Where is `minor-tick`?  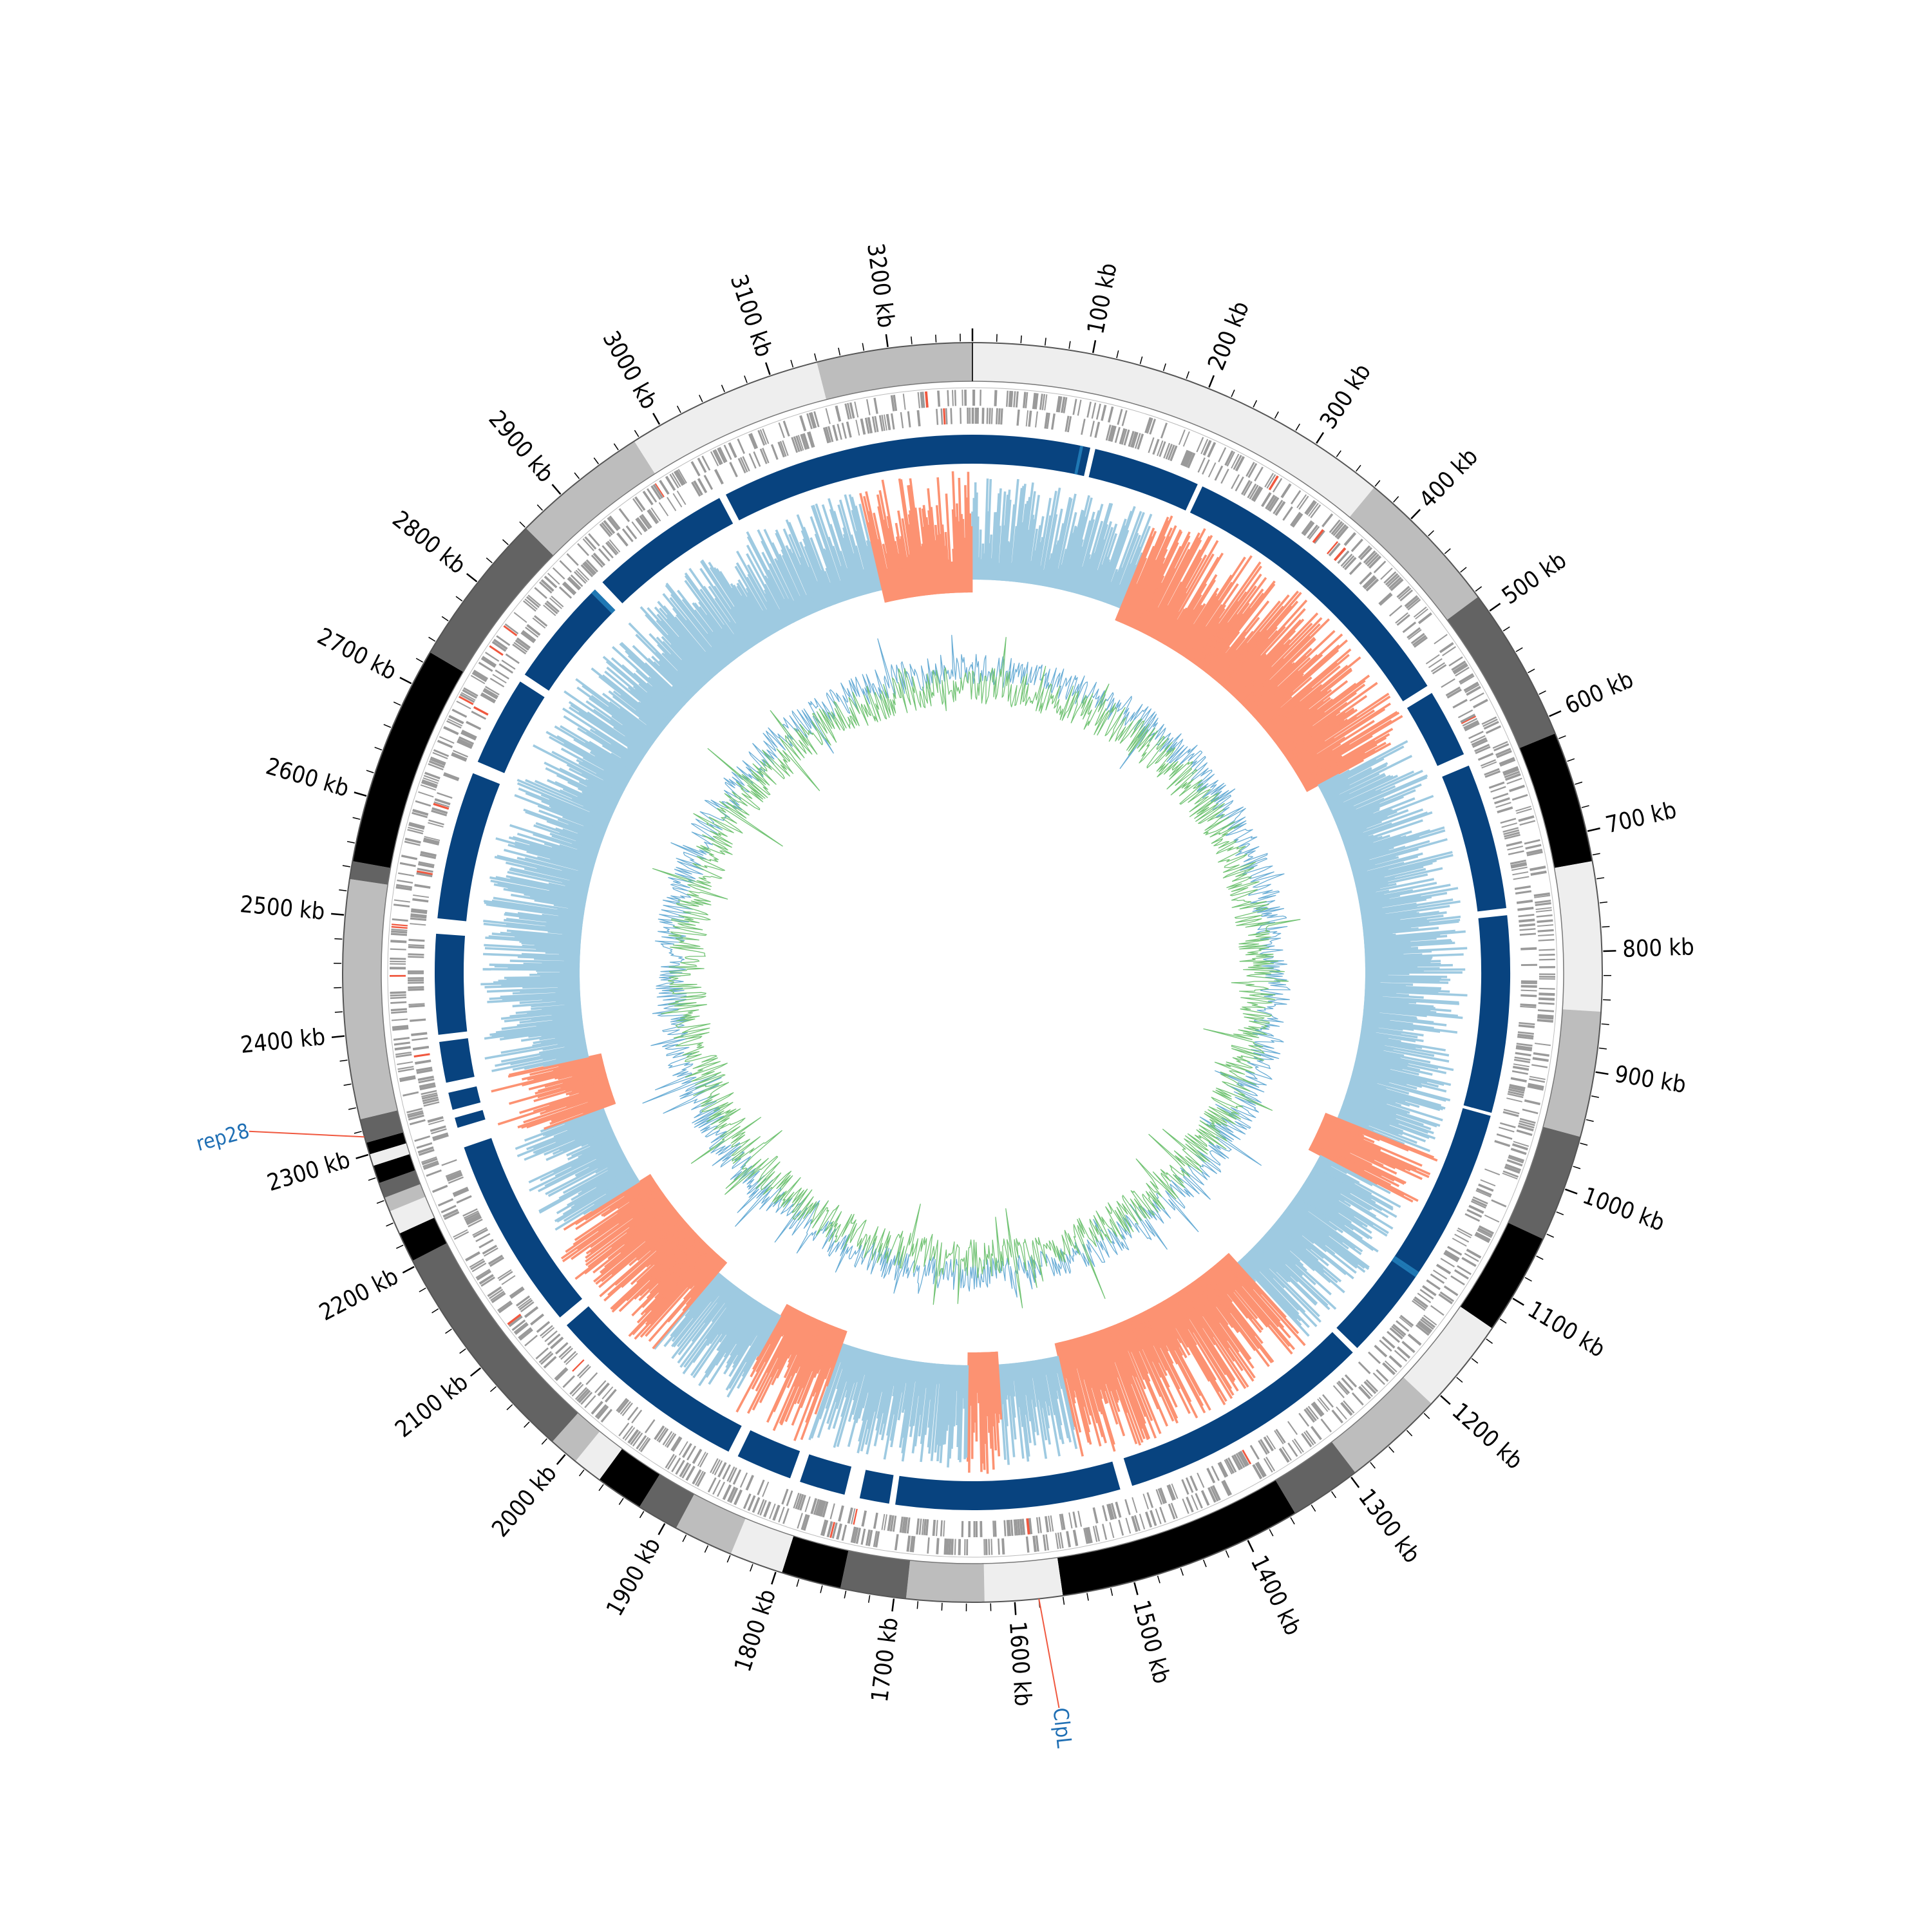 minor-tick is located at coordinates (510, 1407).